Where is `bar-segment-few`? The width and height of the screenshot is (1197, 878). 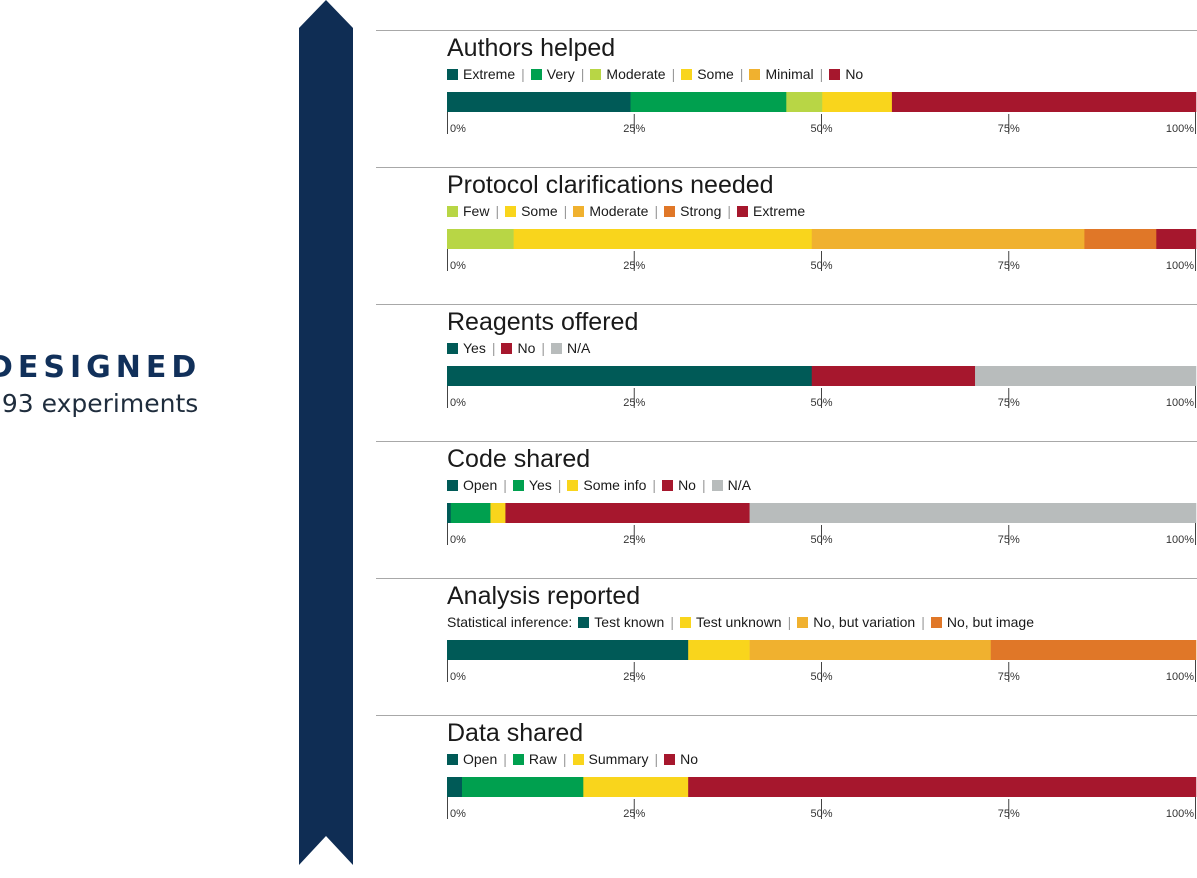 bar-segment-few is located at coordinates (480, 239).